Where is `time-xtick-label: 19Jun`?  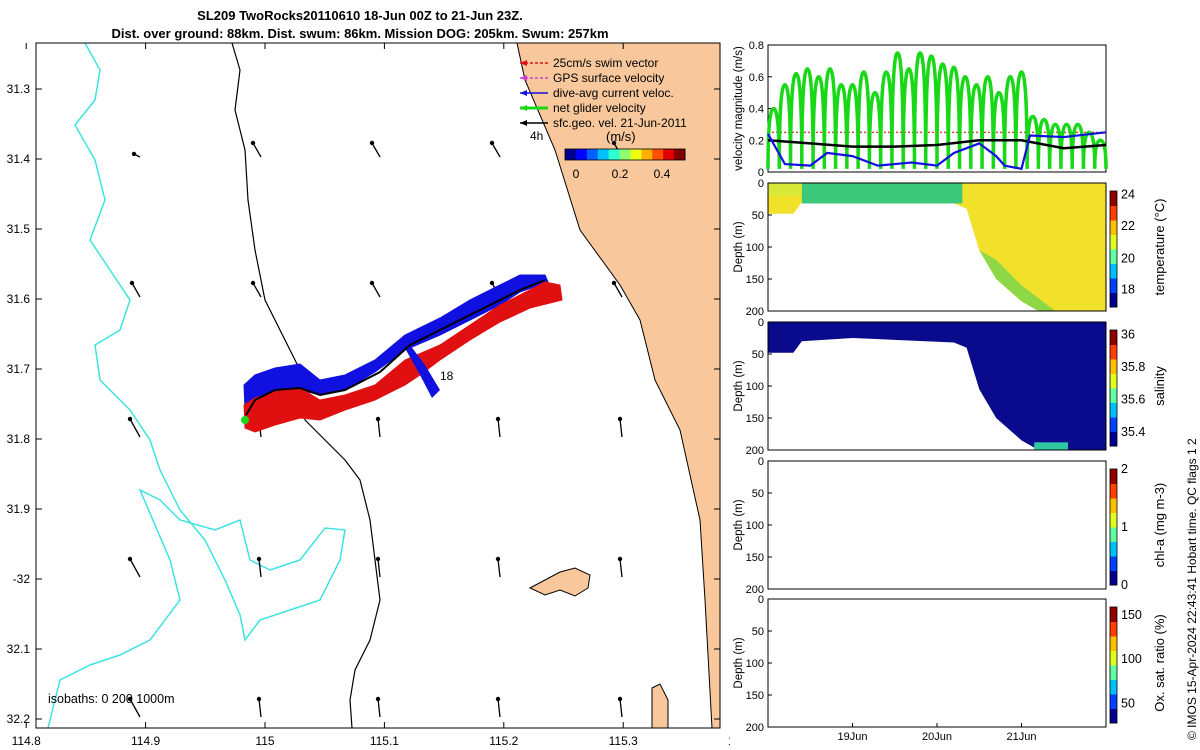
time-xtick-label: 19Jun is located at coordinates (853, 737).